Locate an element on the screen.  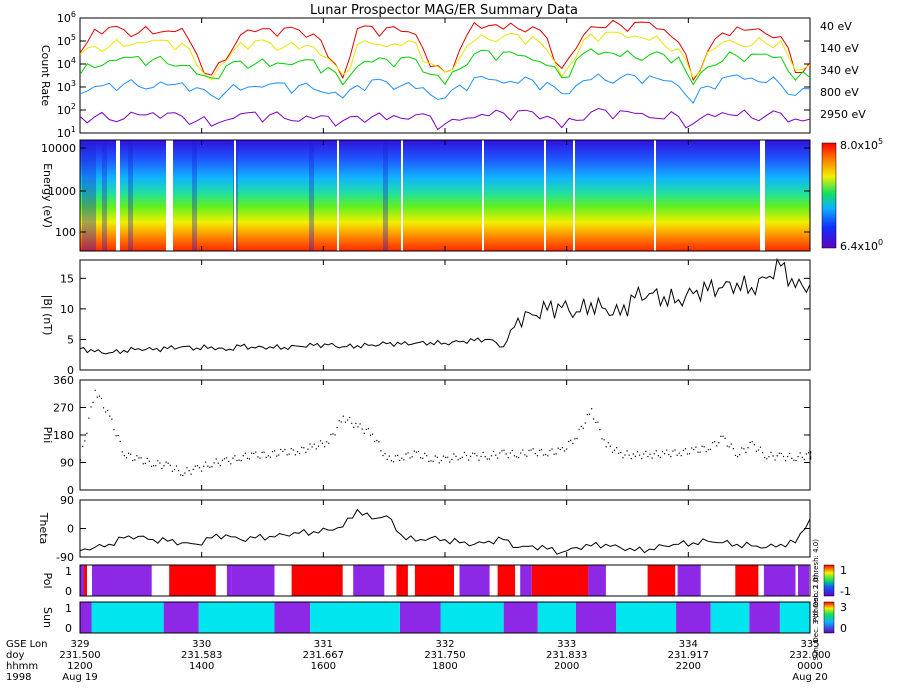
field-magnitude-axis-label: |B| (nT) is located at coordinates (47, 315).